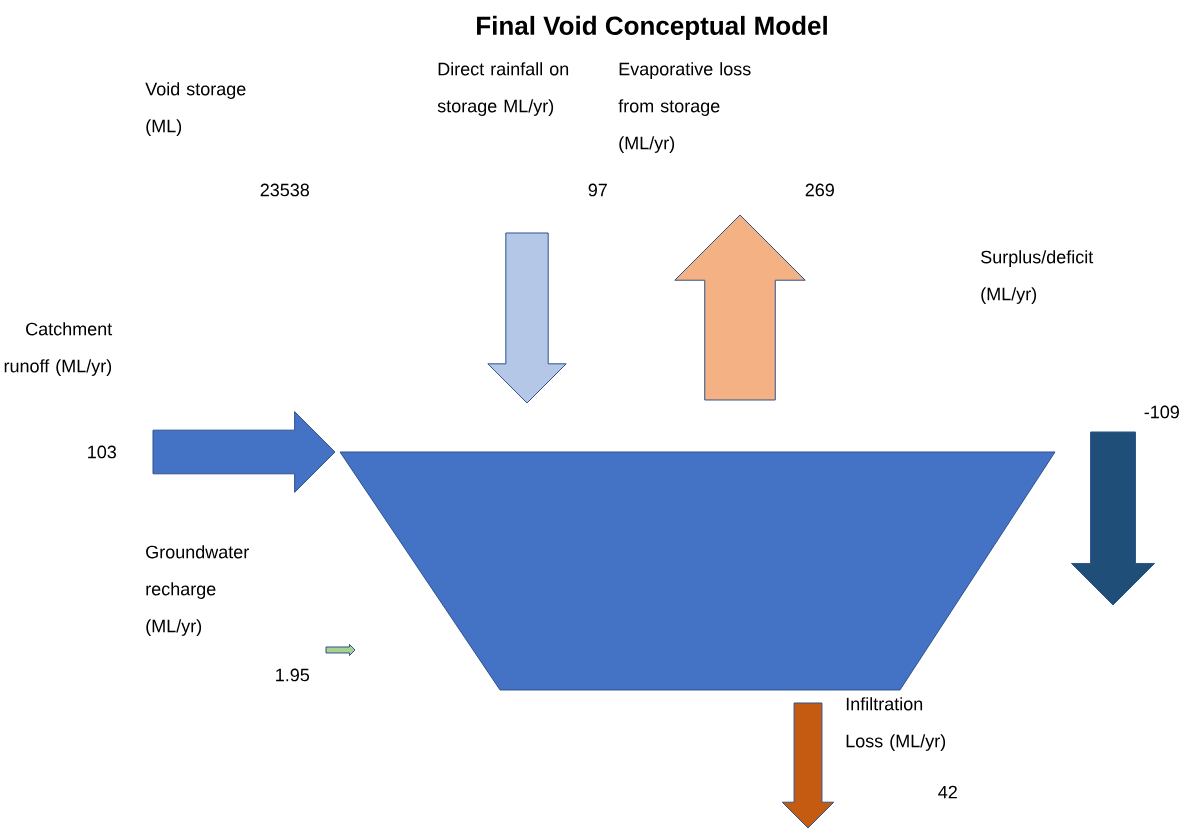  I want to click on category-label: Void storage (ML), so click(195, 109).